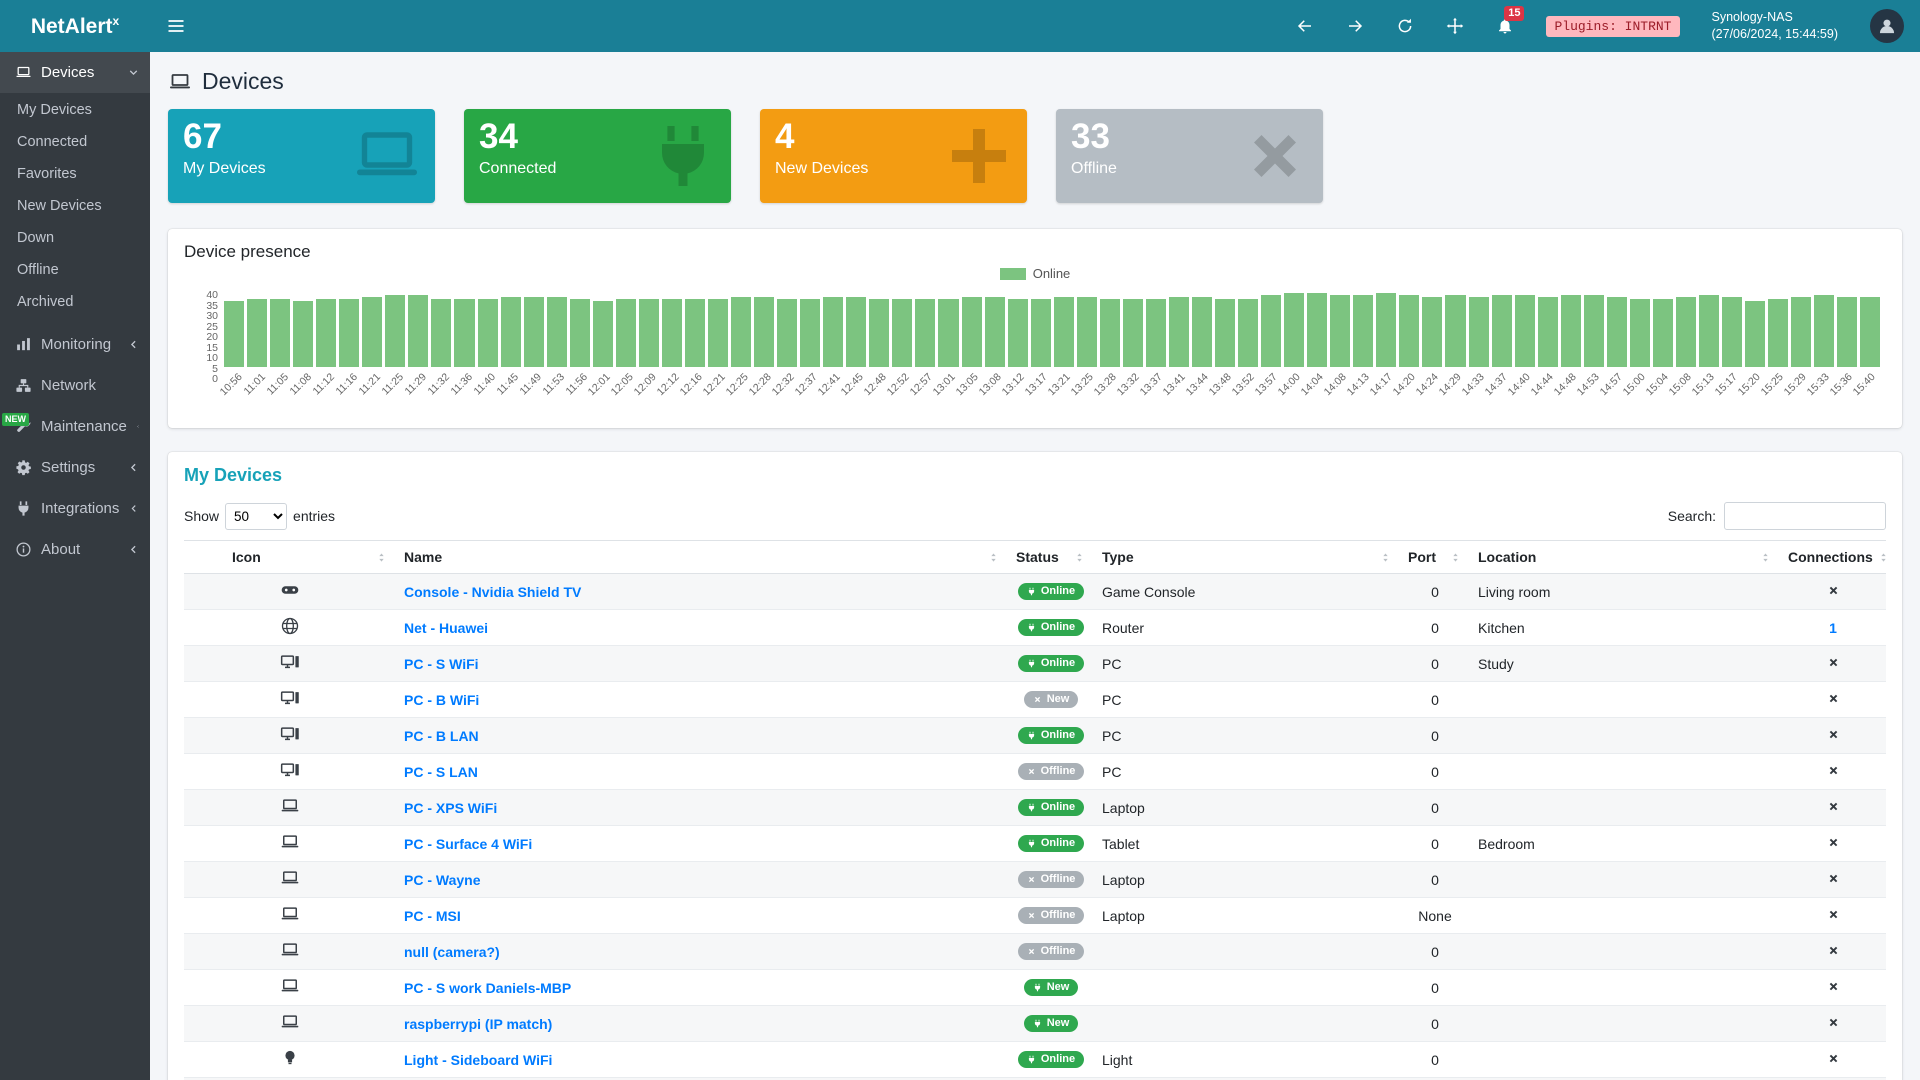  What do you see at coordinates (1189, 156) in the screenshot?
I see `summary-box-offline: 33 Offline` at bounding box center [1189, 156].